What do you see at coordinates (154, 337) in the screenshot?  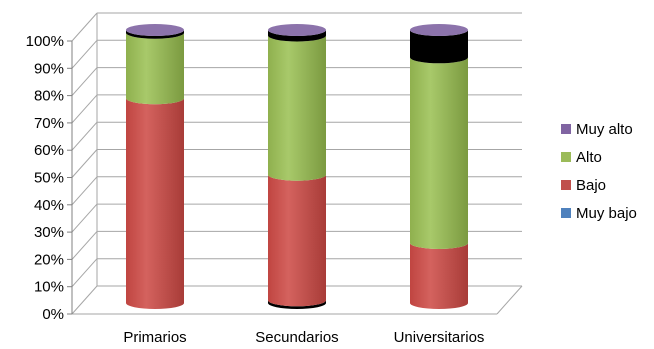 I see `x-tick-label: Primarios` at bounding box center [154, 337].